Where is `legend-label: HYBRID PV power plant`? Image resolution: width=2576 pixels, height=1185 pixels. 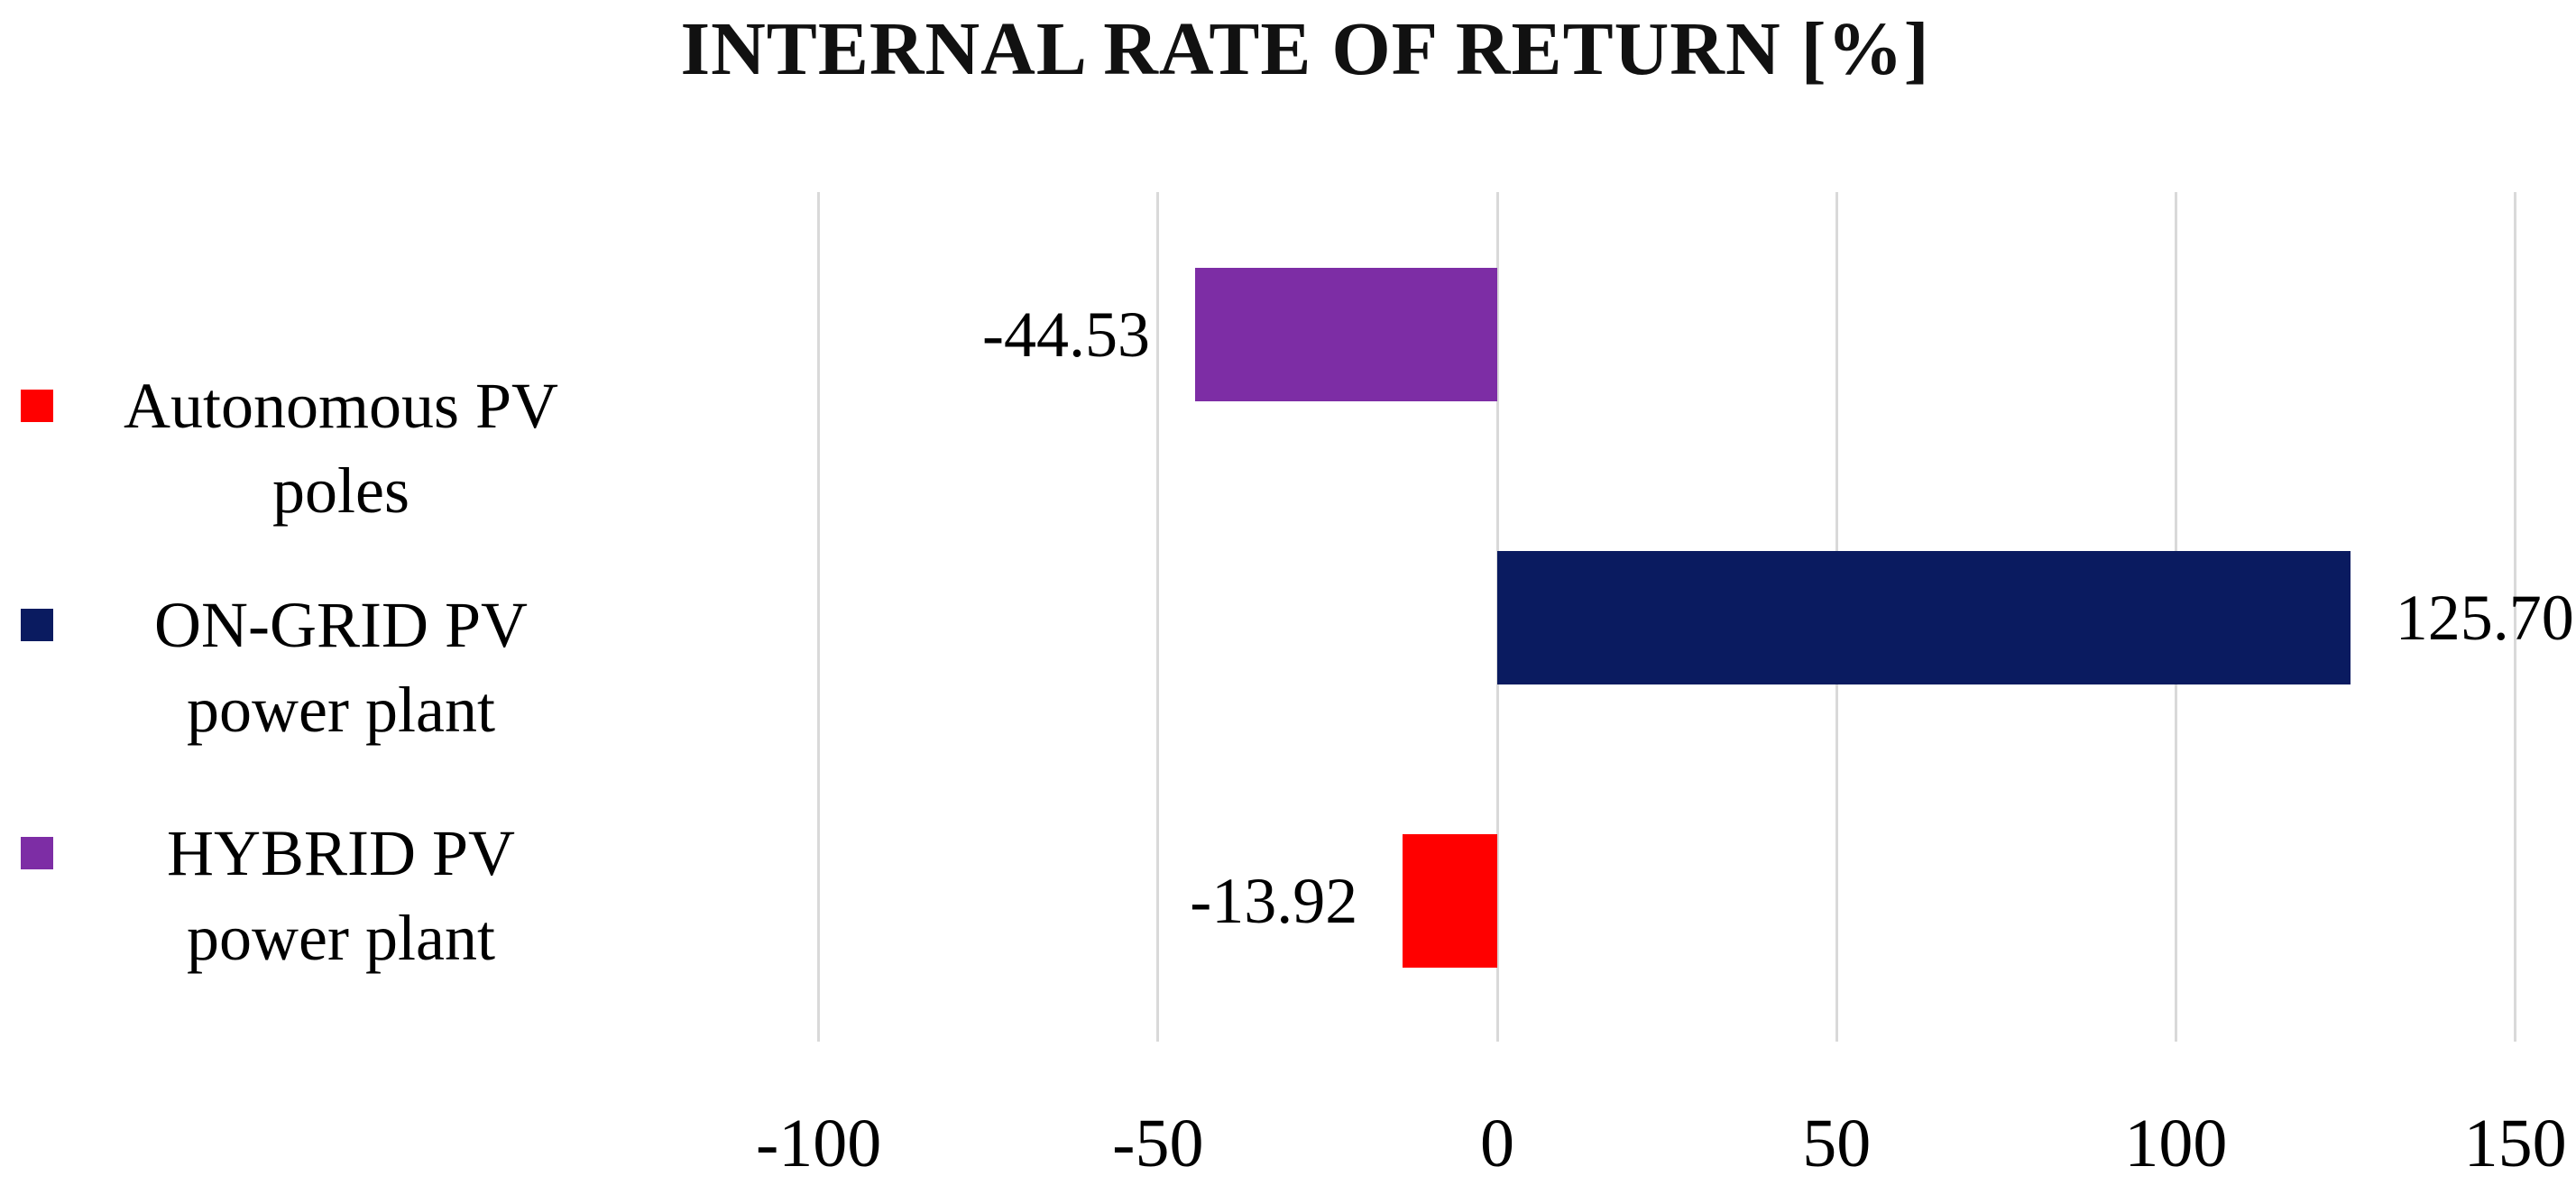
legend-label: HYBRID PV power plant is located at coordinates (341, 895).